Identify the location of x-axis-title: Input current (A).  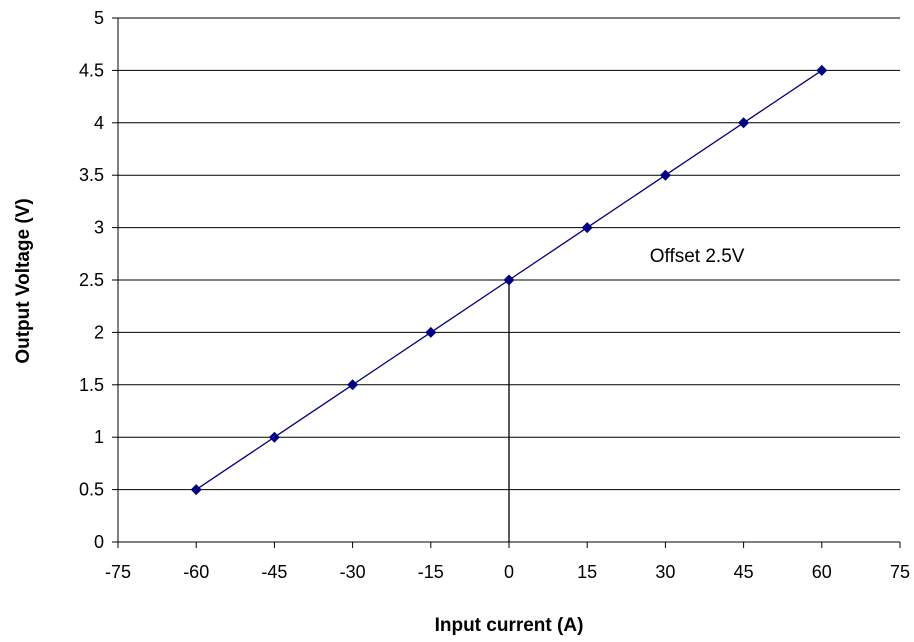
(509, 625).